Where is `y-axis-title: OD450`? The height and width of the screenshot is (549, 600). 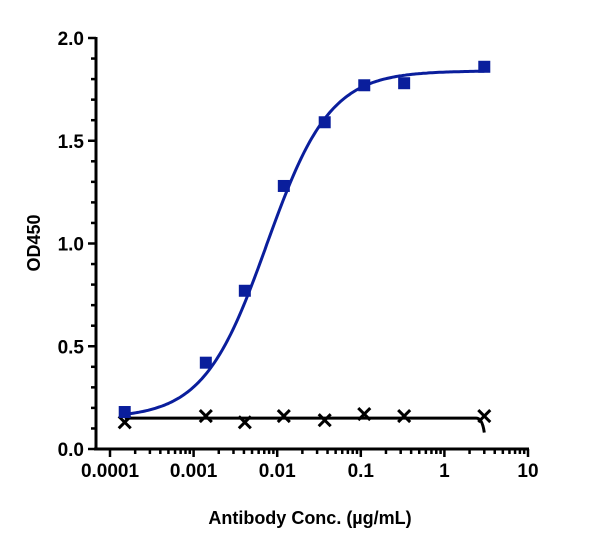 y-axis-title: OD450 is located at coordinates (34, 242).